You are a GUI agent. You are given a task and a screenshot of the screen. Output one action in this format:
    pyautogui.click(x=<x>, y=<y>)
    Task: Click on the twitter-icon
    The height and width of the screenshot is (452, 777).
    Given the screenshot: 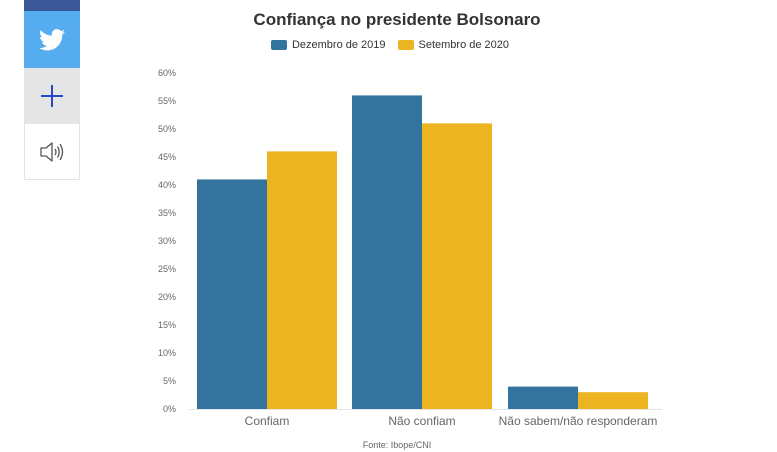 What is the action you would take?
    pyautogui.click(x=52, y=39)
    